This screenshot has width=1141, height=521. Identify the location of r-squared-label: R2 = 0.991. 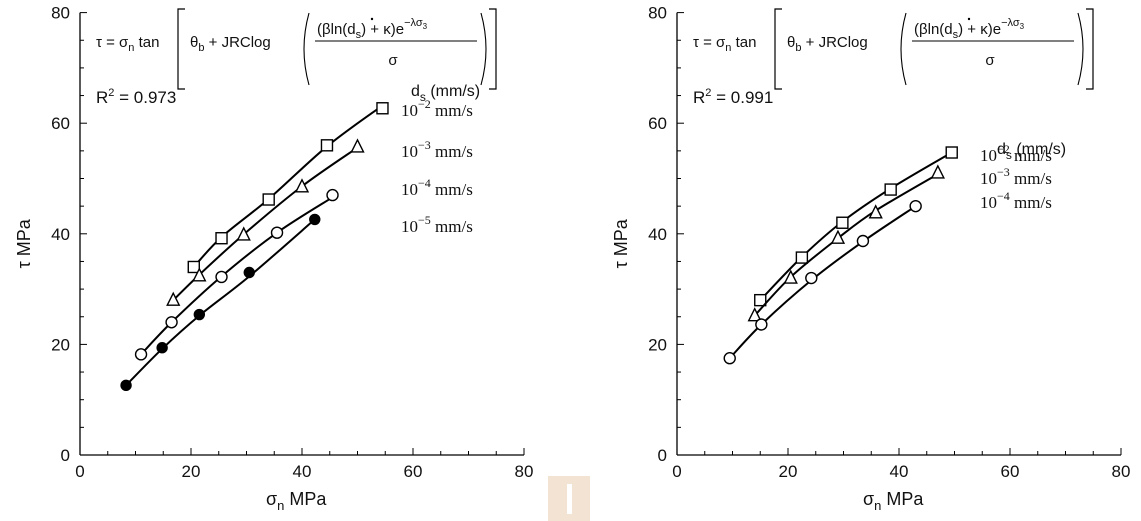
(733, 97).